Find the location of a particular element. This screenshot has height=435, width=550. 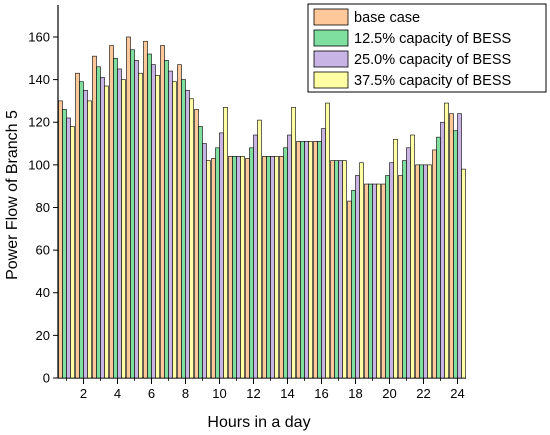

x-tick-label: 22 is located at coordinates (423, 393).